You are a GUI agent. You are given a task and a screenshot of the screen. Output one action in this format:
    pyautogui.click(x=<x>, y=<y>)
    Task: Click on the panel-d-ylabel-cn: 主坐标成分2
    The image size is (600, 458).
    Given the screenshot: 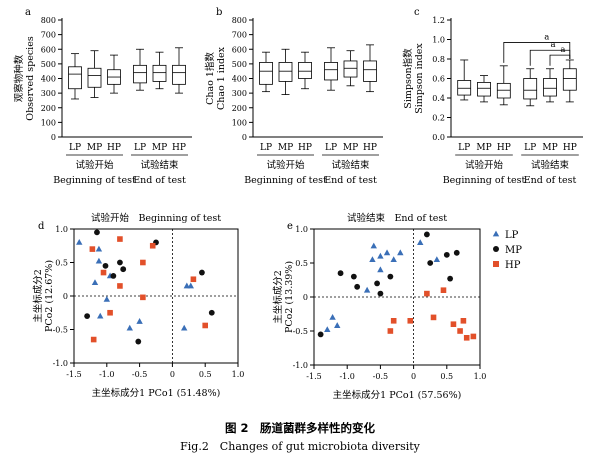 What is the action you would take?
    pyautogui.click(x=38, y=296)
    